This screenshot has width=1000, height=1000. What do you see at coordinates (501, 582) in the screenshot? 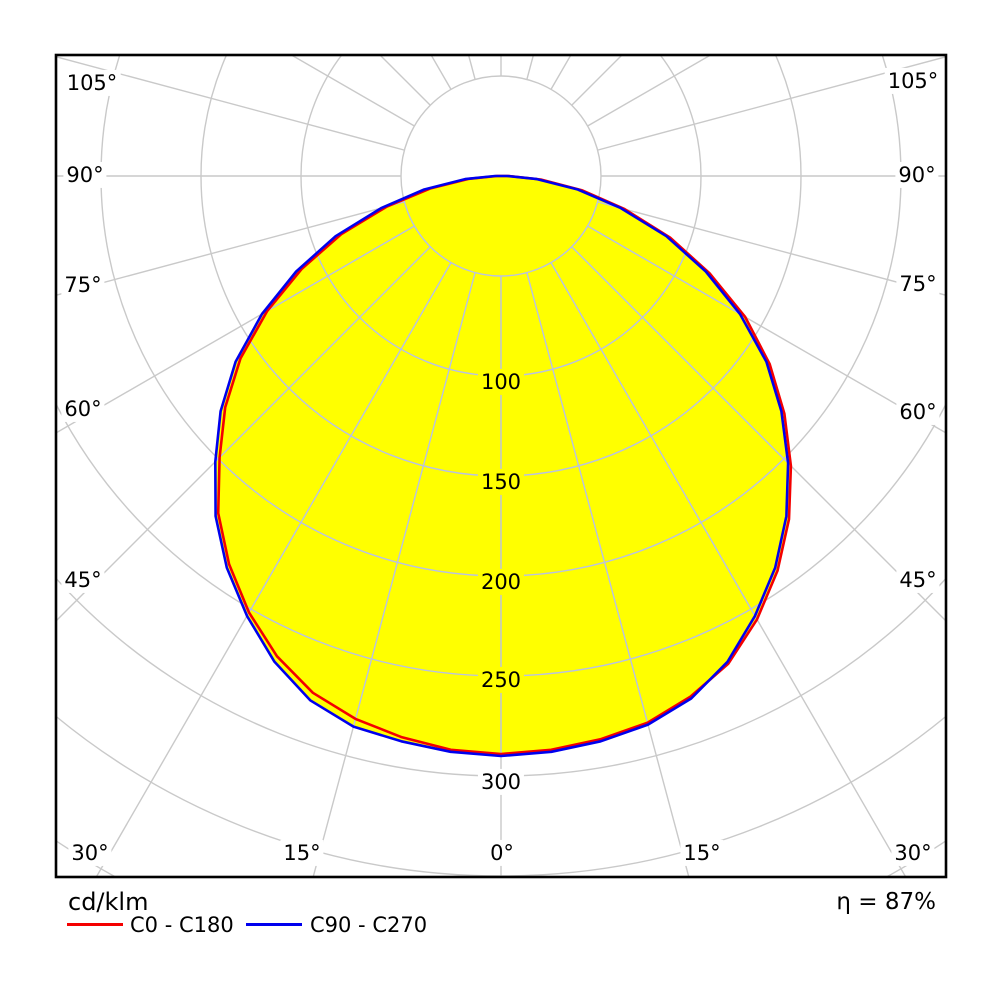
I see `ring-value-label: 200` at bounding box center [501, 582].